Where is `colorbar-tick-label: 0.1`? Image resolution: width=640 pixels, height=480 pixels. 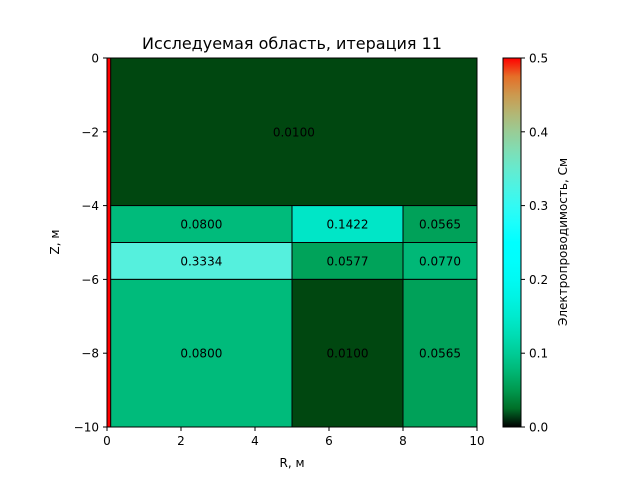 colorbar-tick-label: 0.1 is located at coordinates (538, 354).